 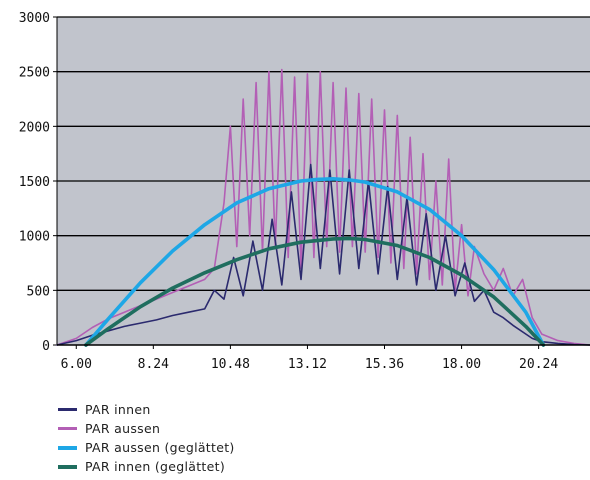 I want to click on x-tick-label: 6.00, so click(x=76, y=364).